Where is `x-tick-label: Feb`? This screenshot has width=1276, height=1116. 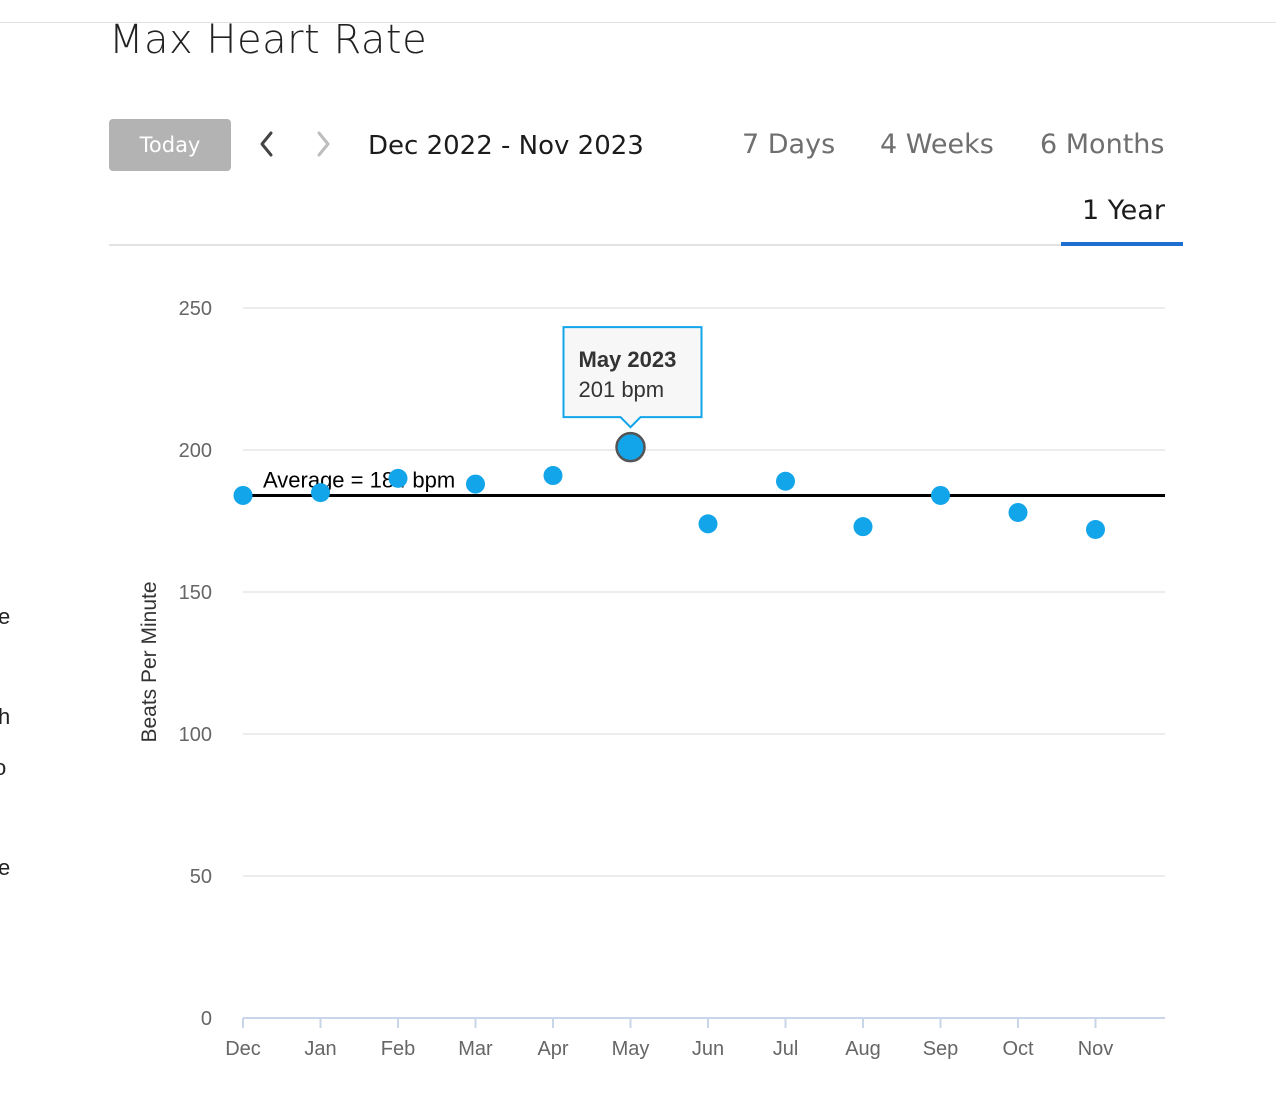 x-tick-label: Feb is located at coordinates (398, 1049).